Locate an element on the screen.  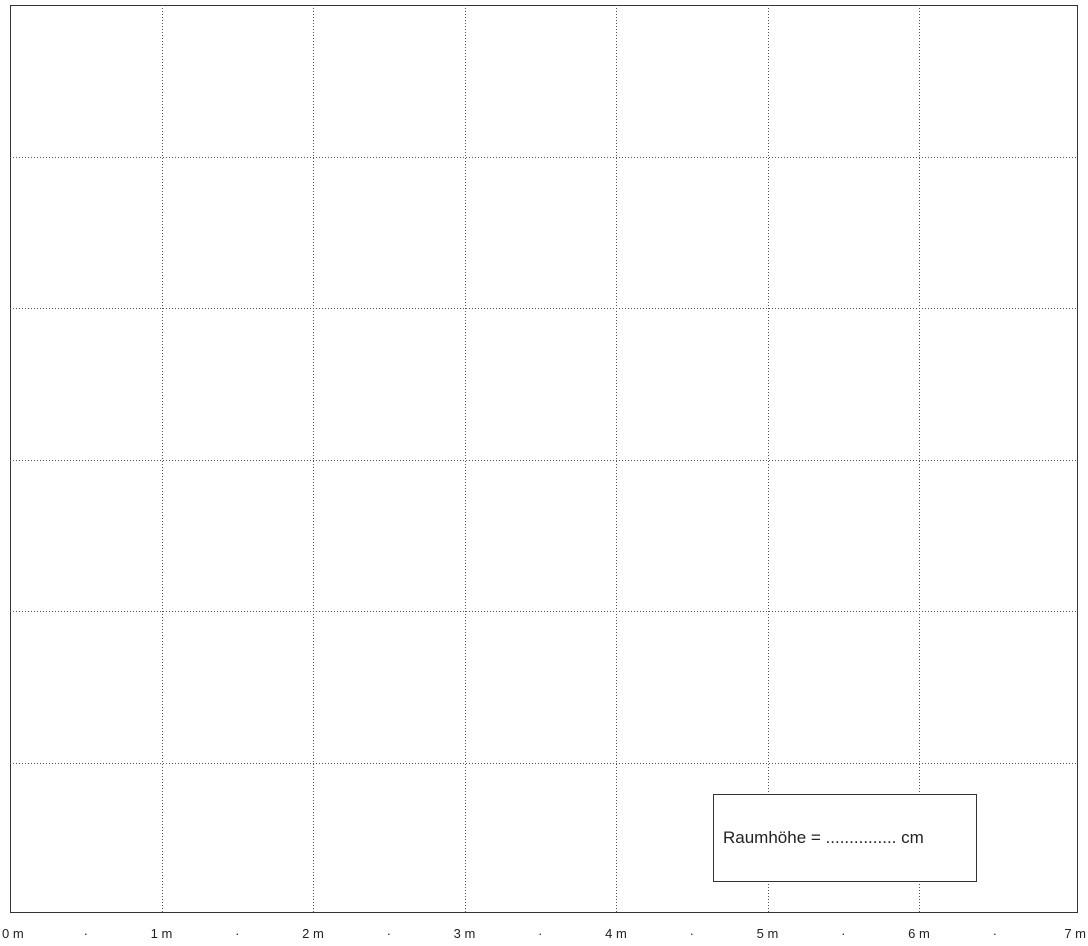
scale-label: 2 m is located at coordinates (313, 933).